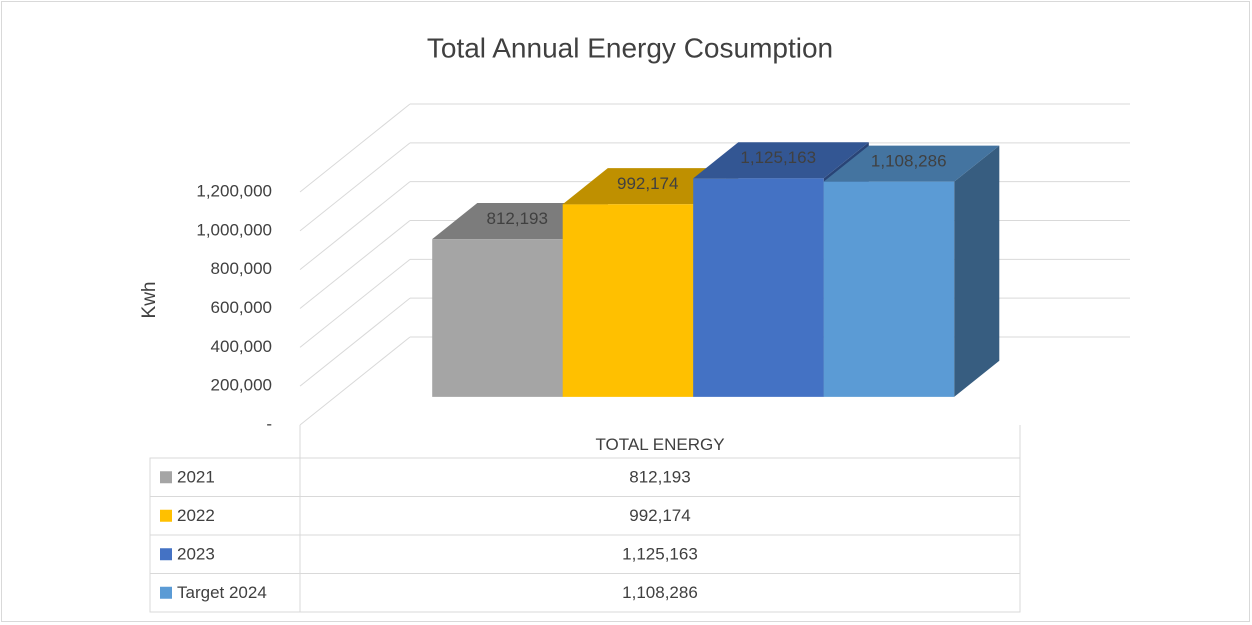  What do you see at coordinates (630, 47) in the screenshot?
I see `chart-title: Total Annual Energy Cosumption` at bounding box center [630, 47].